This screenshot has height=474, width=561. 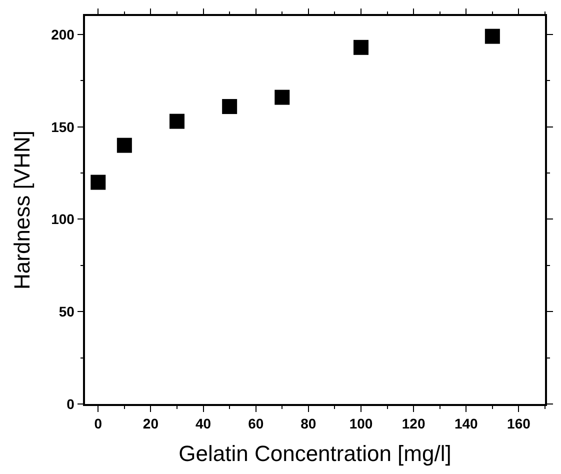 What do you see at coordinates (98, 424) in the screenshot?
I see `x-tick-label: 0` at bounding box center [98, 424].